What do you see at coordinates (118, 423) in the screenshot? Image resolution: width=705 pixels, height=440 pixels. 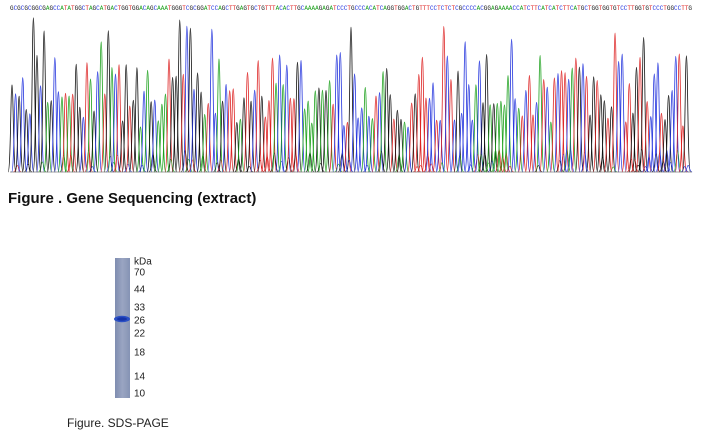 I see `gel-caption: Figure. SDS-PAGE` at bounding box center [118, 423].